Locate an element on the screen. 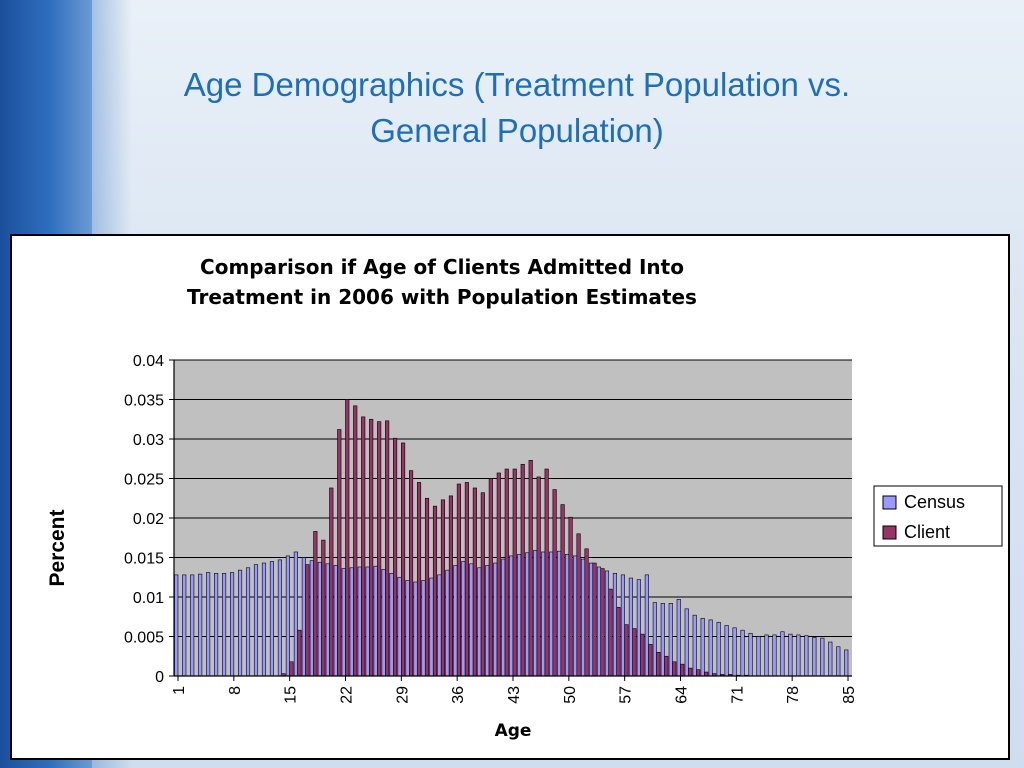 The width and height of the screenshot is (1024, 768). y-tick-label: 0.005 is located at coordinates (144, 638).